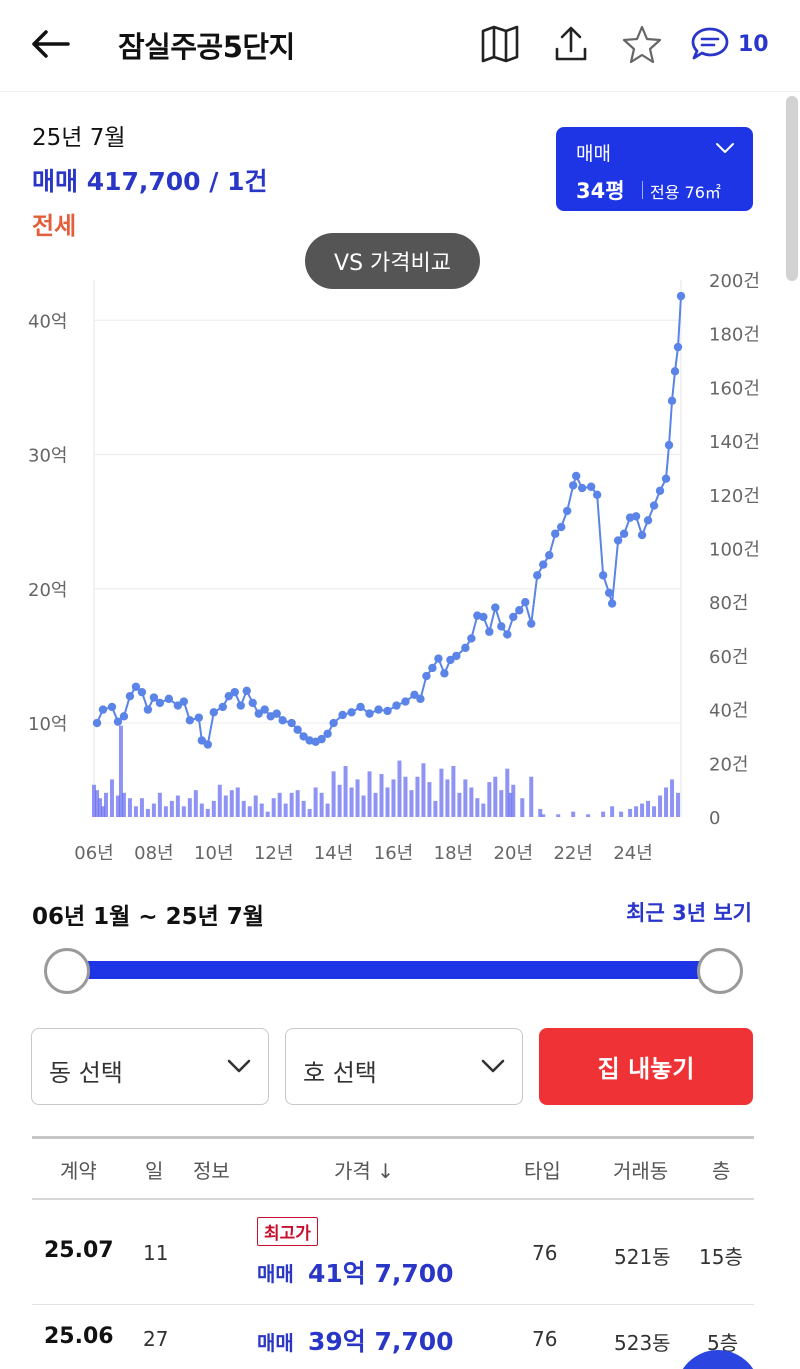 Image resolution: width=800 pixels, height=1369 pixels. Describe the element at coordinates (400, 1252) in the screenshot. I see `table-row: 25.07 11 최고가 매매 41억 7,700 76 521동 15층` at that location.